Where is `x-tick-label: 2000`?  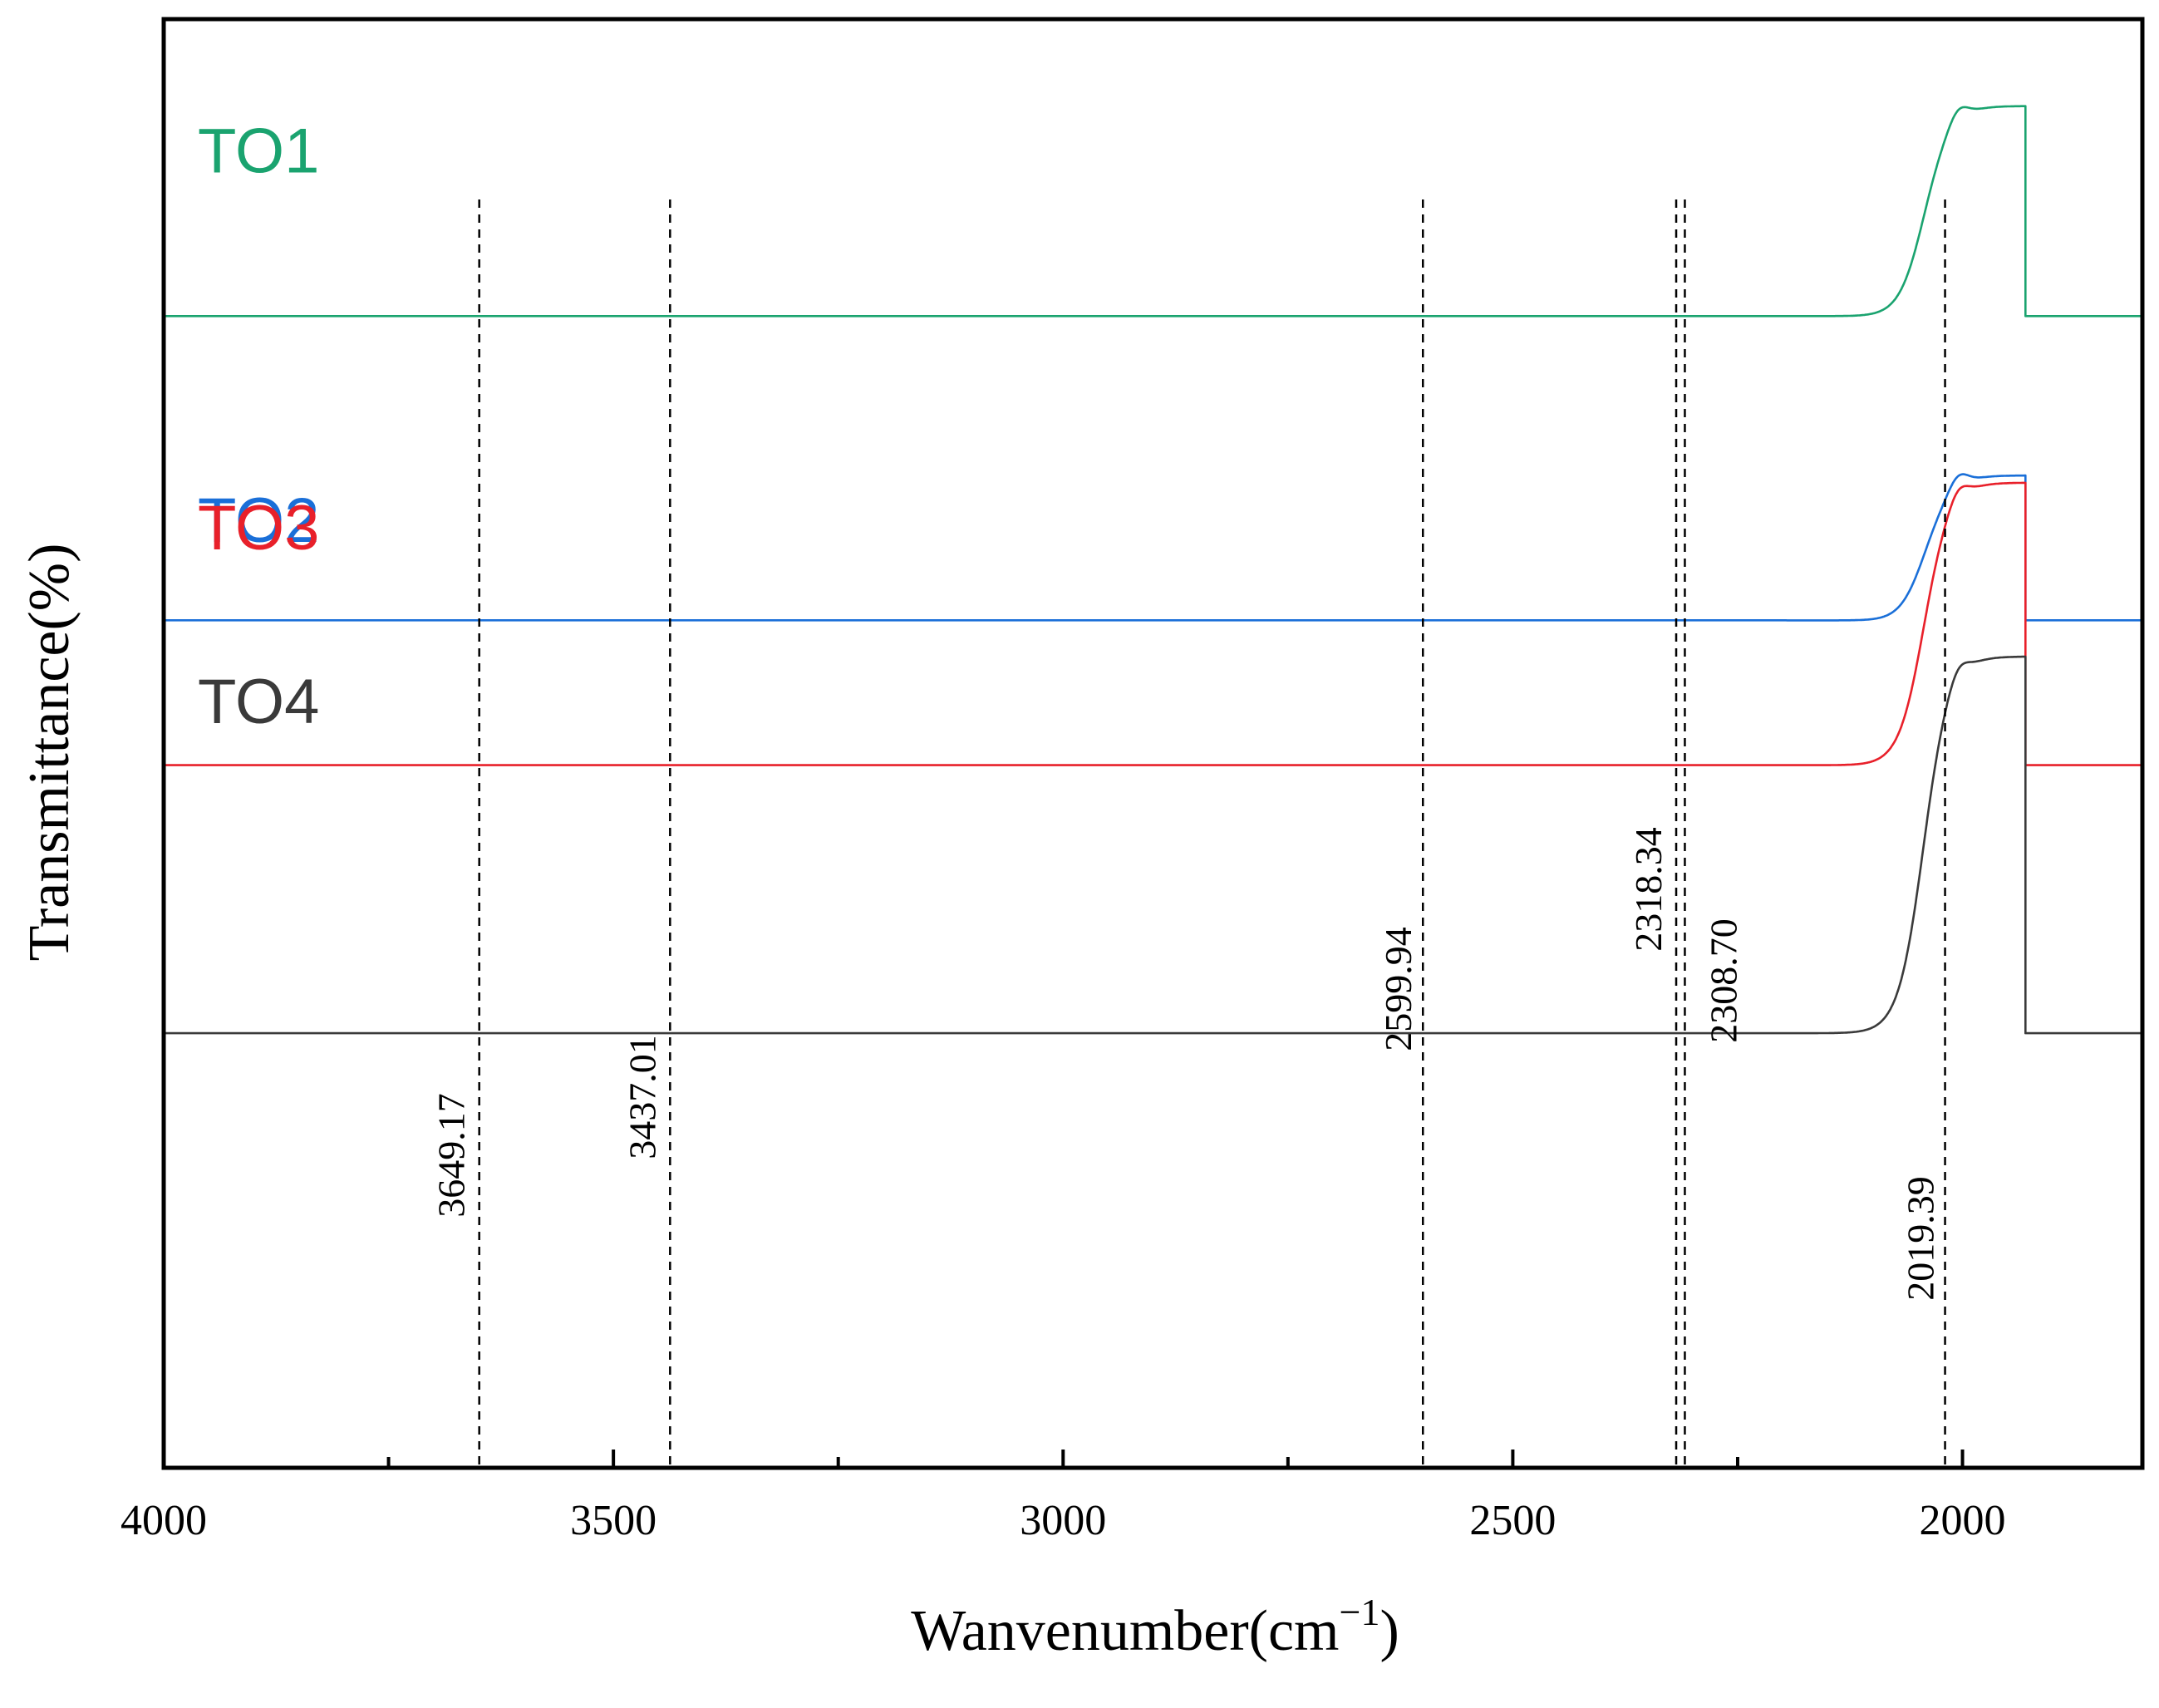 x-tick-label: 2000 is located at coordinates (1963, 1520).